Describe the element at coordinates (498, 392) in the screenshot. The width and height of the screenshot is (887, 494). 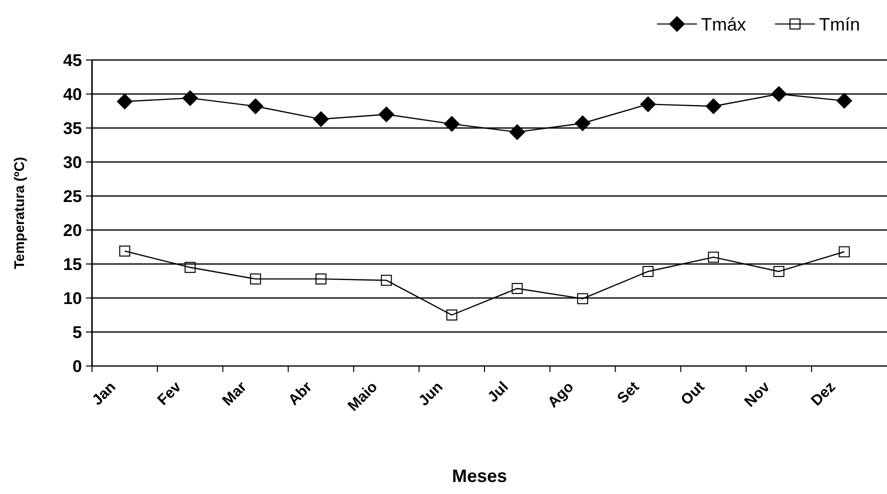
I see `x-tick-label: Jul` at that location.